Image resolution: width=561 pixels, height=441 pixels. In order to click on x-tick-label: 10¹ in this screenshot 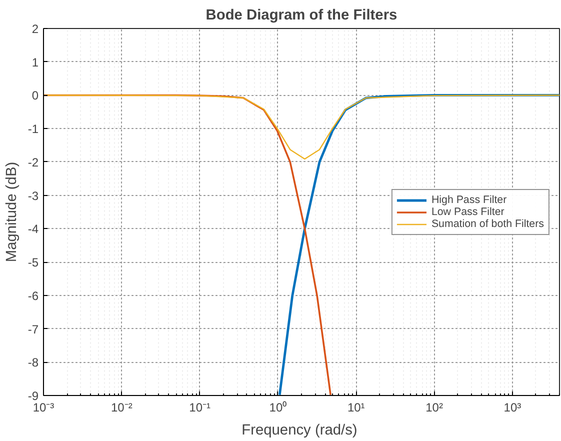, I will do `click(356, 407)`.